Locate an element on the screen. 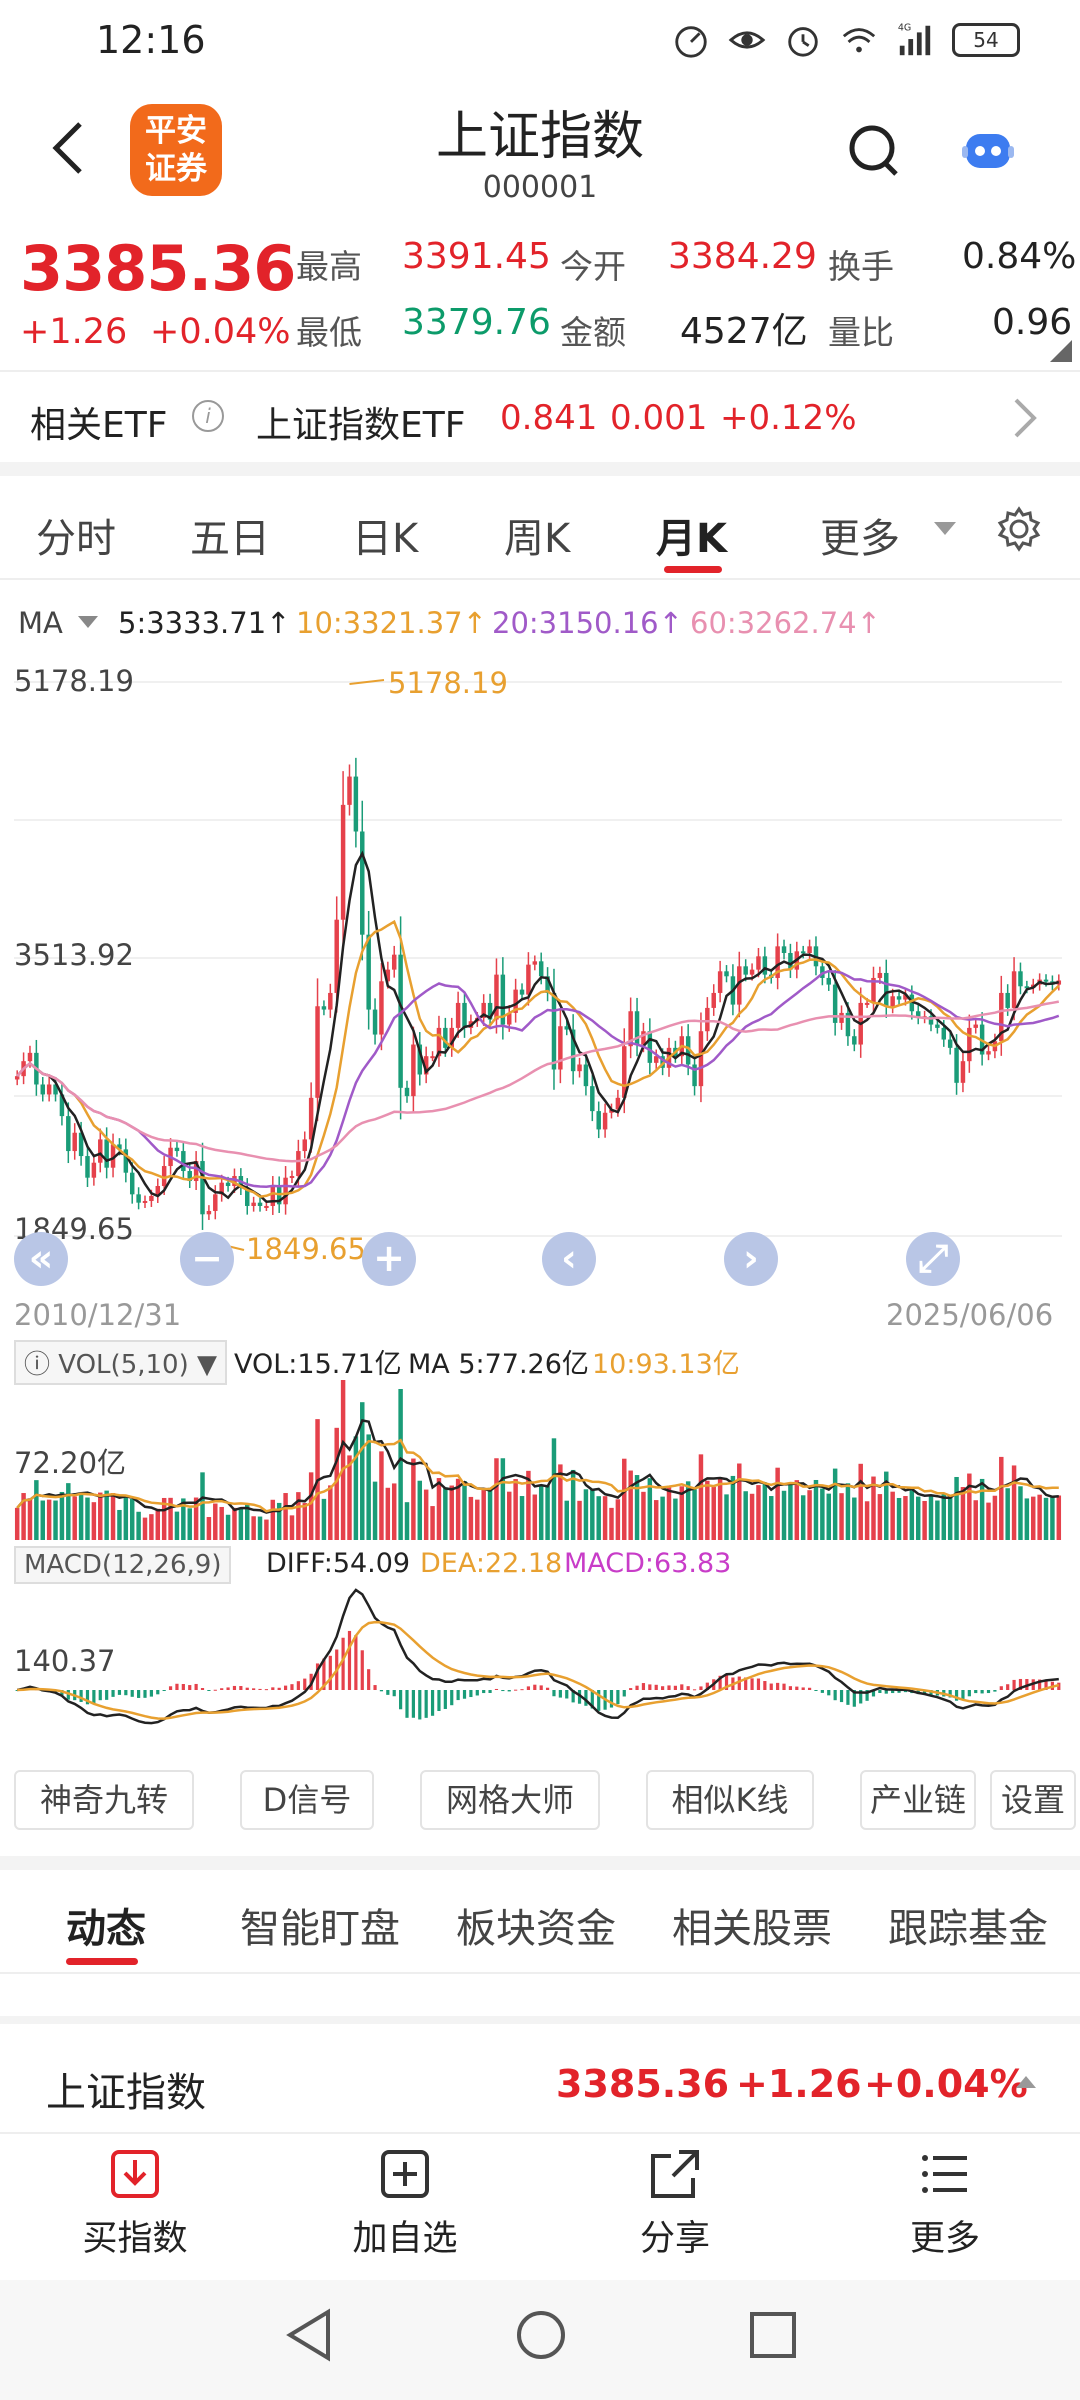  zoom-out-button: − is located at coordinates (207, 1259).